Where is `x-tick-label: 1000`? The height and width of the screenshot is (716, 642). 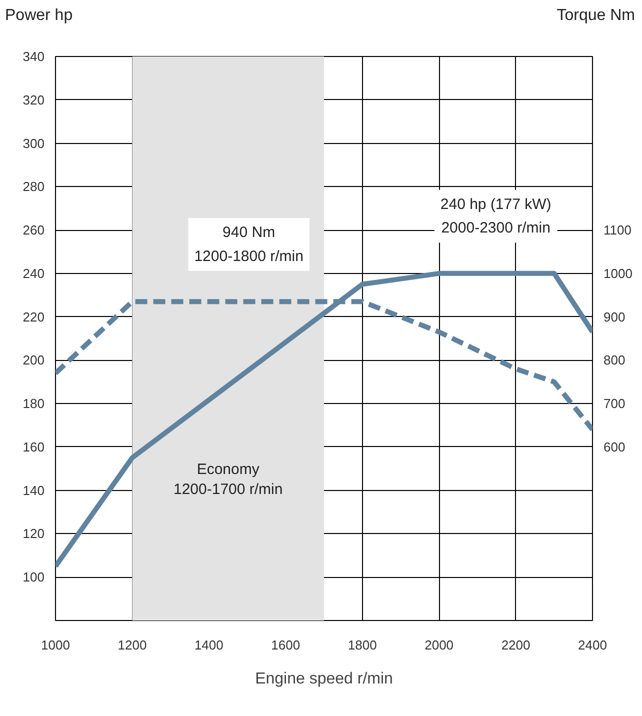
x-tick-label: 1000 is located at coordinates (55, 645).